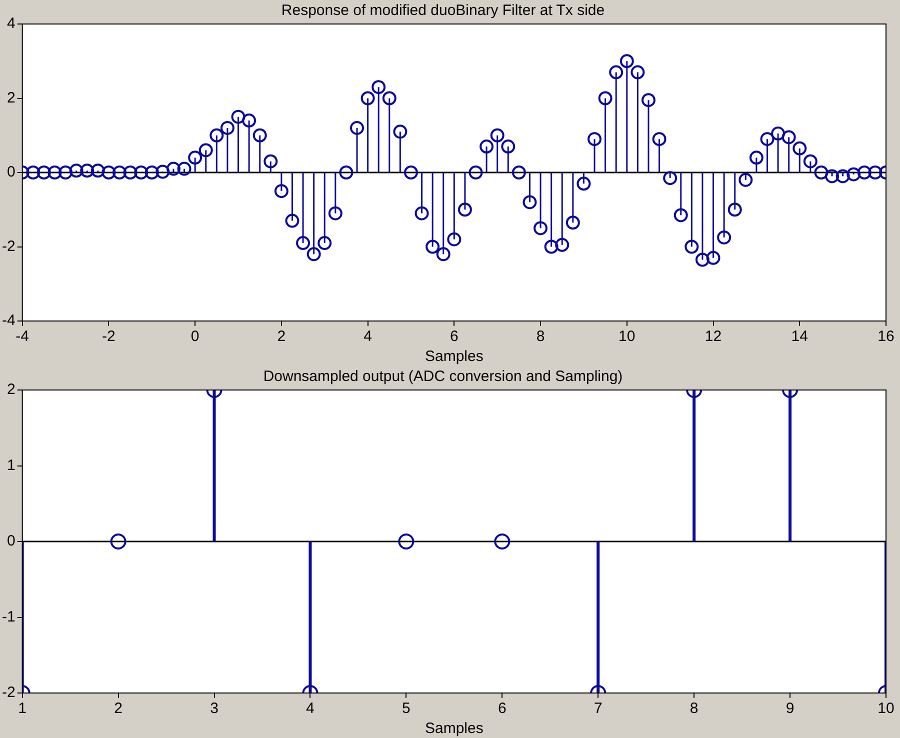 The height and width of the screenshot is (738, 900). I want to click on y-tick-label: -4, so click(9, 321).